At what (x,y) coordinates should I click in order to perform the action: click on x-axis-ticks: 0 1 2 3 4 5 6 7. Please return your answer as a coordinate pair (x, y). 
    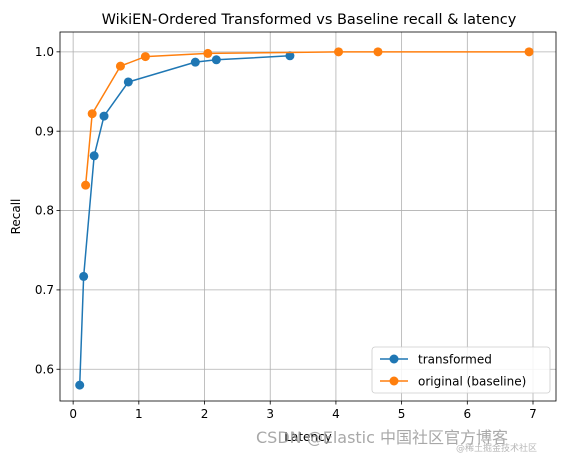
    Looking at the image, I should click on (303, 411).